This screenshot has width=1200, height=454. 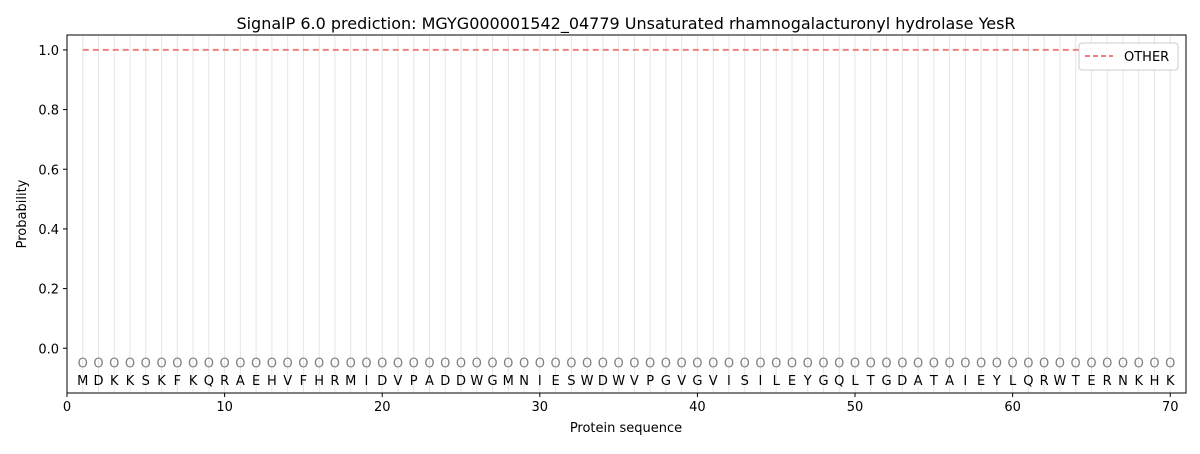 What do you see at coordinates (48, 230) in the screenshot?
I see `y-tick-label: 0.4` at bounding box center [48, 230].